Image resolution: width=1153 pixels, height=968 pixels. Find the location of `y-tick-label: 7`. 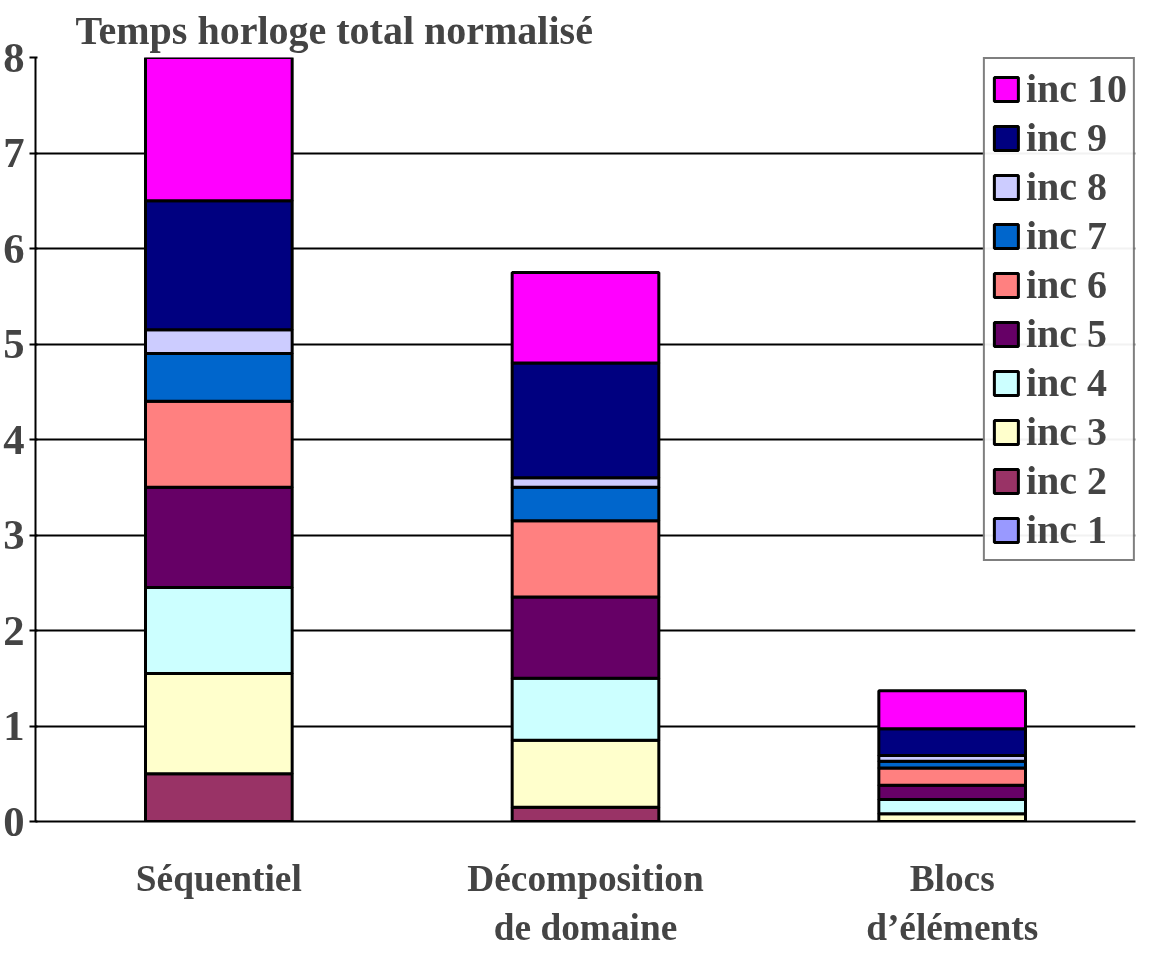

y-tick-label: 7 is located at coordinates (14, 152).